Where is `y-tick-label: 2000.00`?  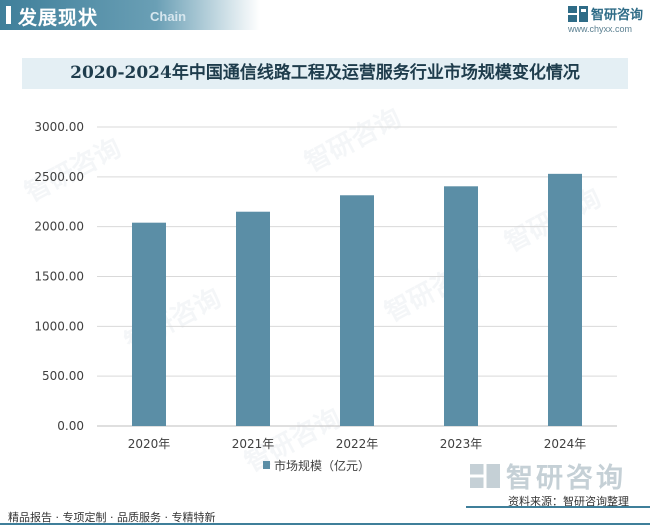 y-tick-label: 2000.00 is located at coordinates (59, 227).